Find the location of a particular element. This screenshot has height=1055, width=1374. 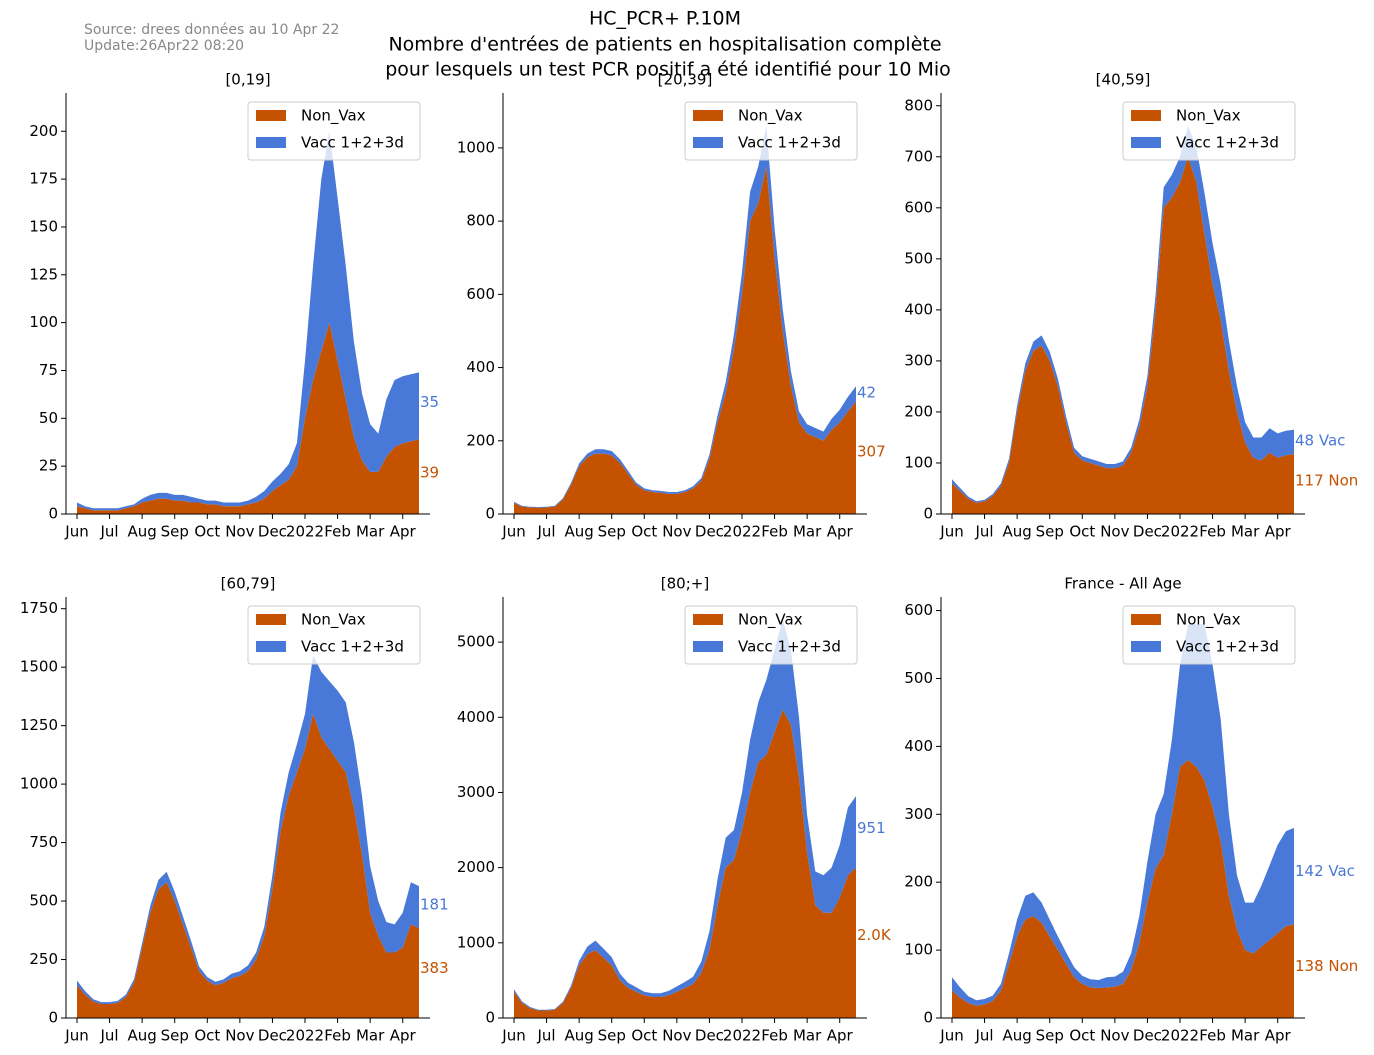

end-label: 117 Non is located at coordinates (1326, 481).